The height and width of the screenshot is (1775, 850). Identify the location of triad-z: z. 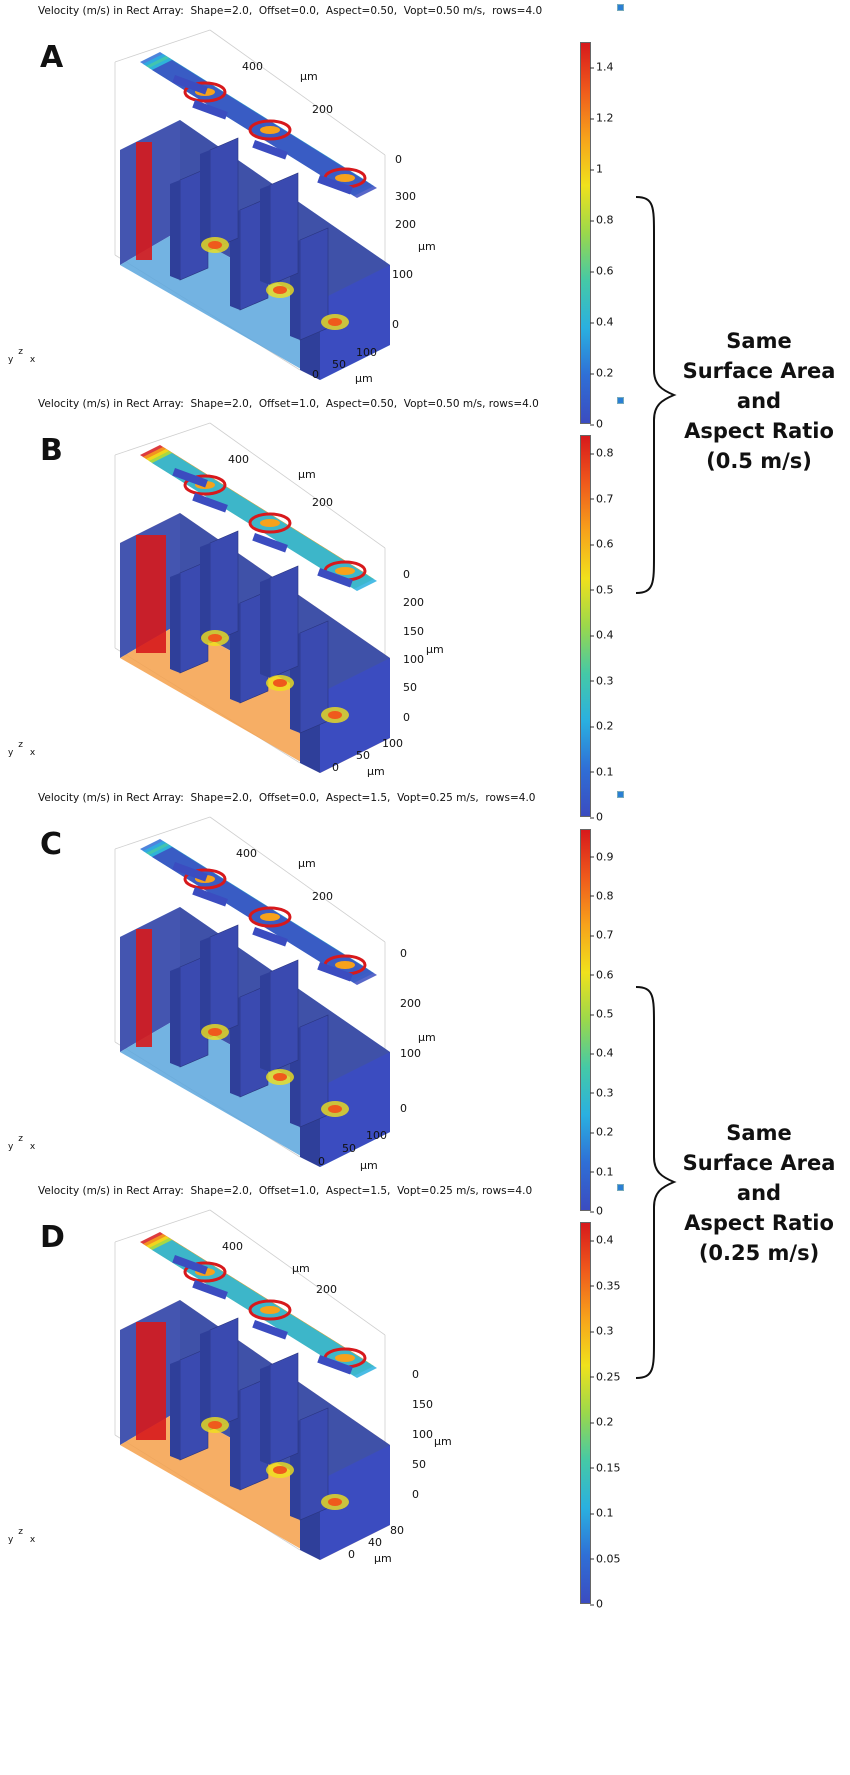
(20, 745).